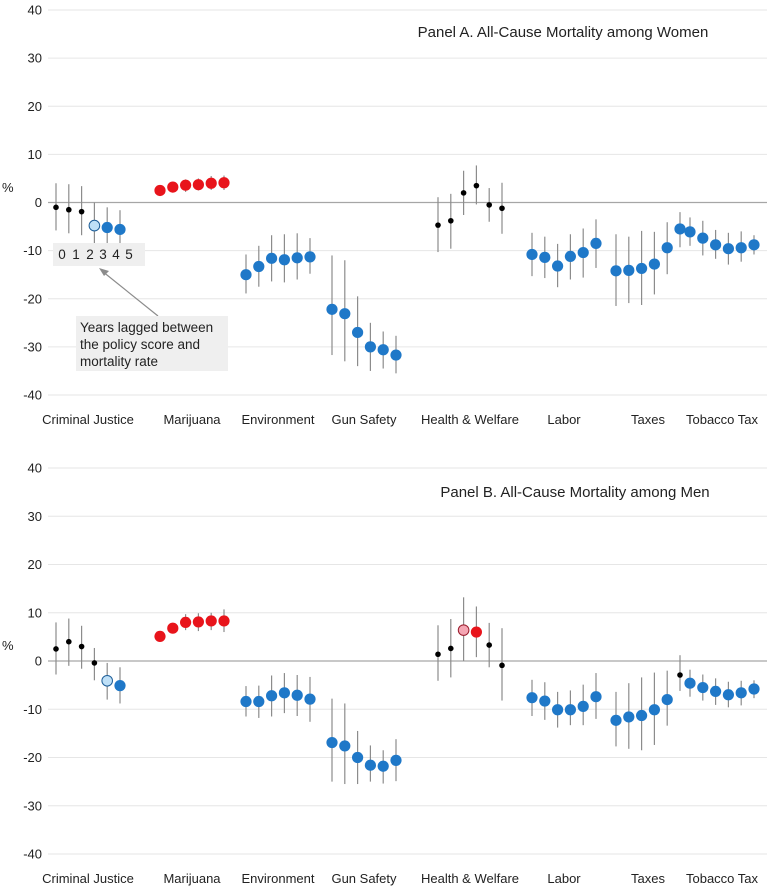 This screenshot has width=771, height=887. Describe the element at coordinates (470, 878) in the screenshot. I see `panel-b-category-label: Health & Welfare` at that location.